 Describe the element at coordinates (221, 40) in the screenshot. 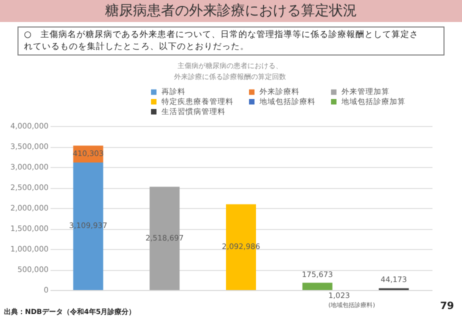

I see `chart-subtitle: ○ 主傷病名が糖尿病である外来患者について、日常的な管理指導等に係る診療報酬として算定されているものを集計したところ、以下のとおりだった。` at that location.